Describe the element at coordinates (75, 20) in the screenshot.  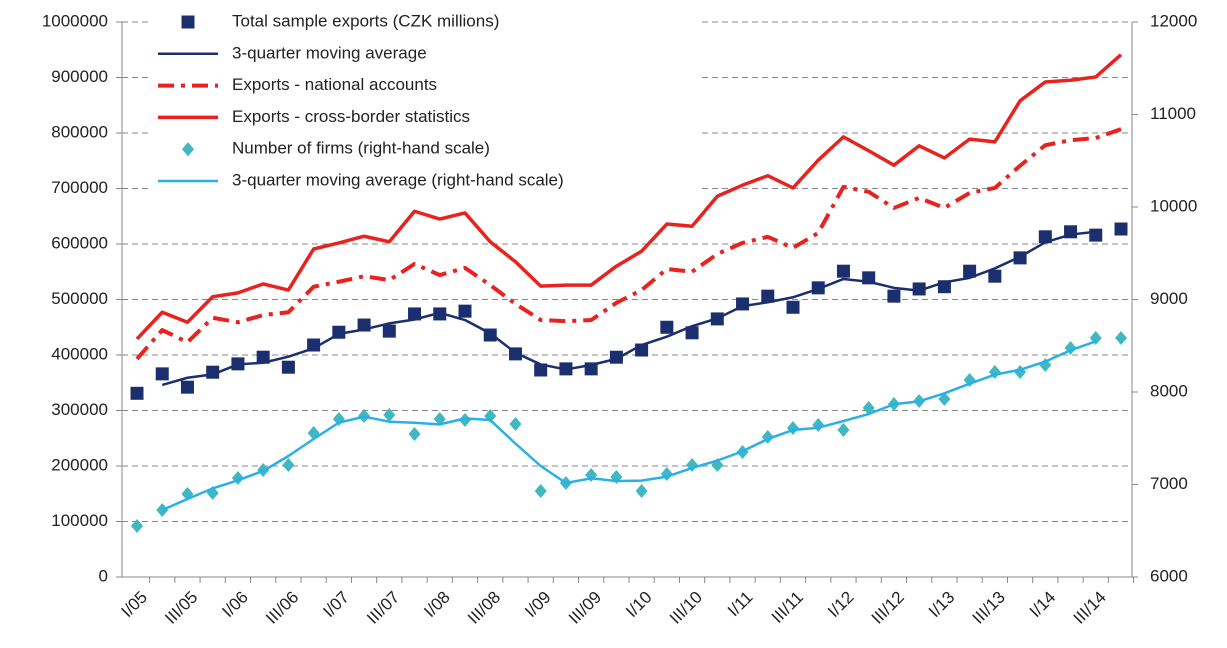
I see `y-tick-label: 1000000` at that location.